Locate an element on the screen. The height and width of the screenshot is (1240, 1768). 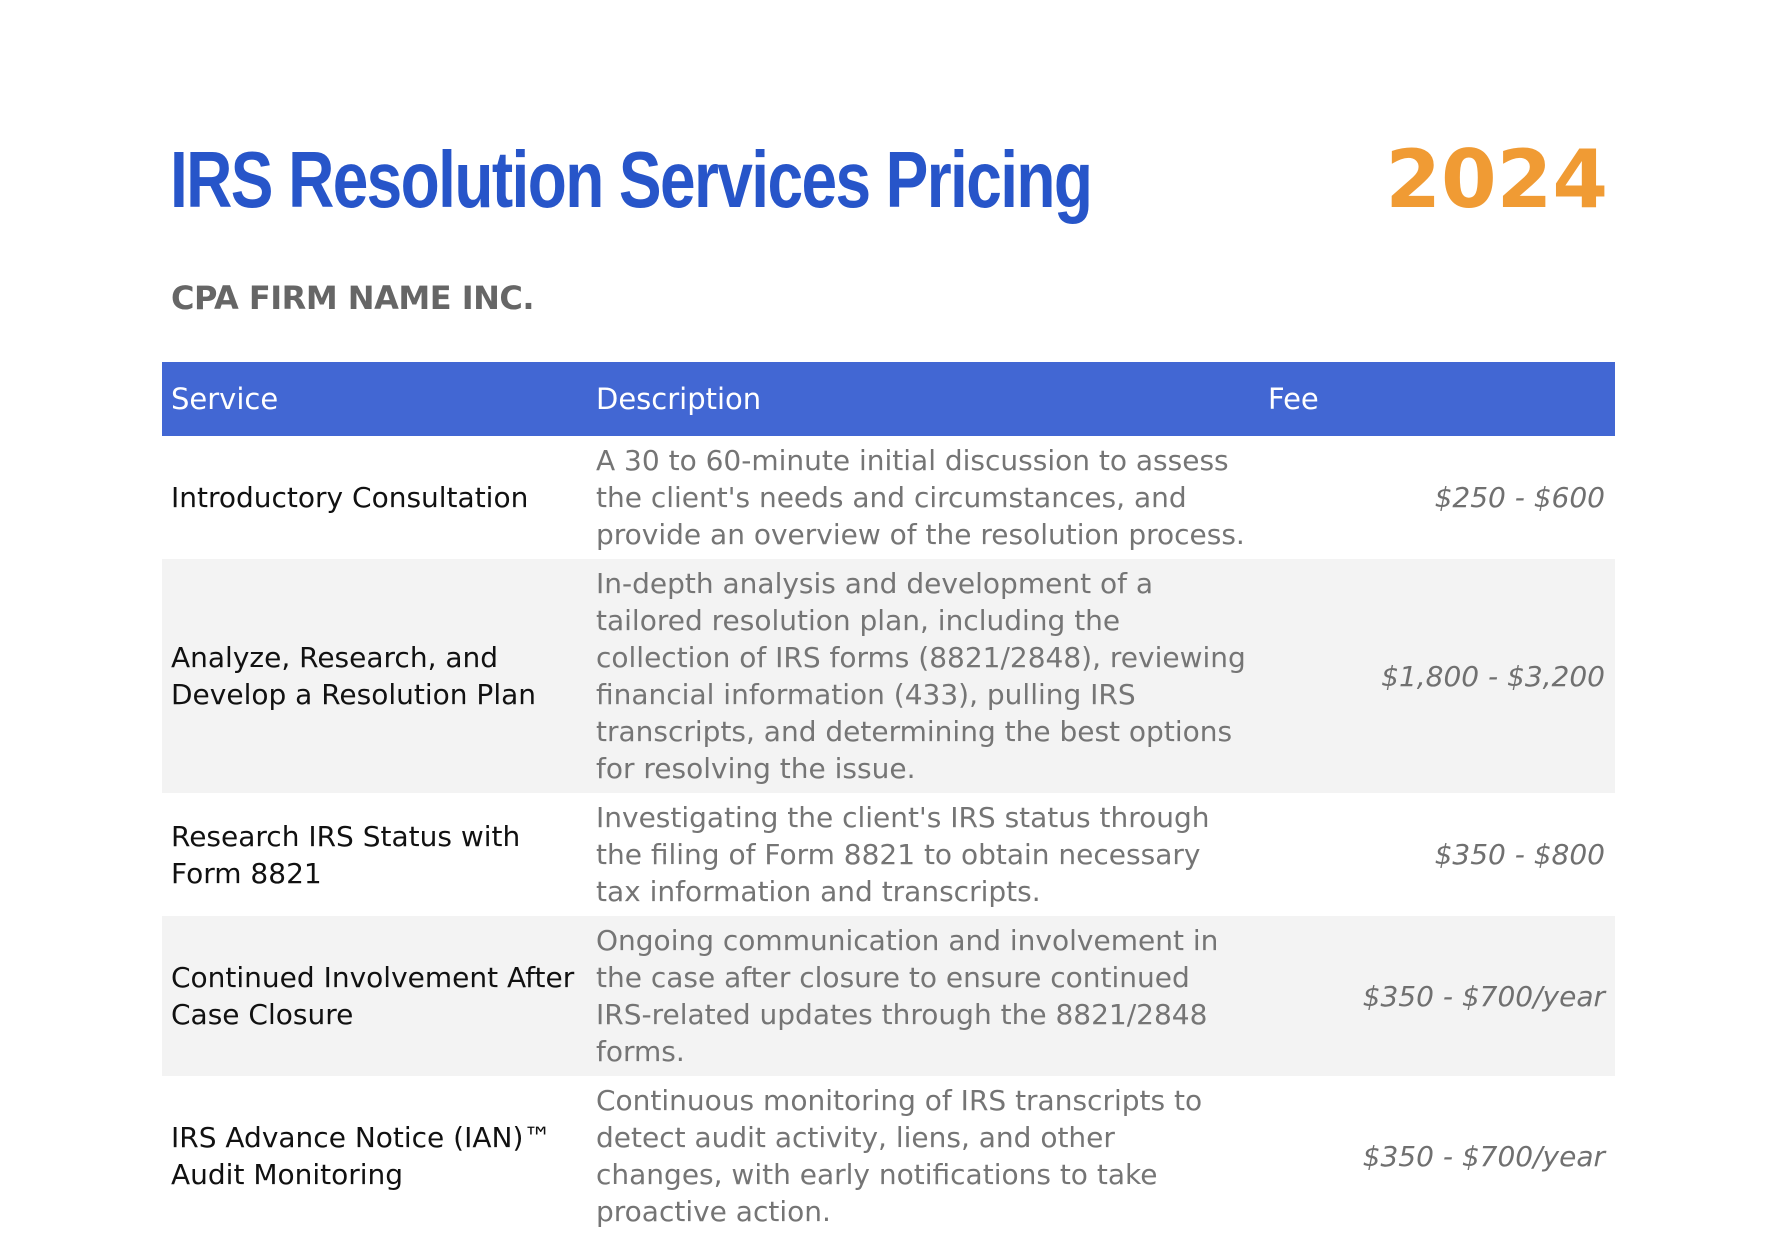
page-title: IRS Resolution Services Pricing is located at coordinates (631, 179).